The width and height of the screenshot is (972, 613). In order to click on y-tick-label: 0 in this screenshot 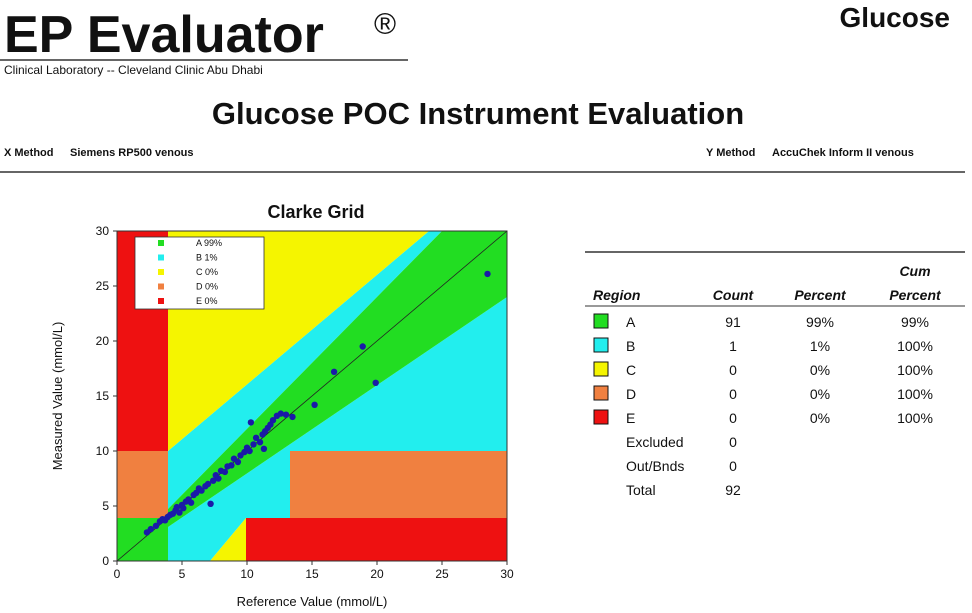, I will do `click(105, 561)`.